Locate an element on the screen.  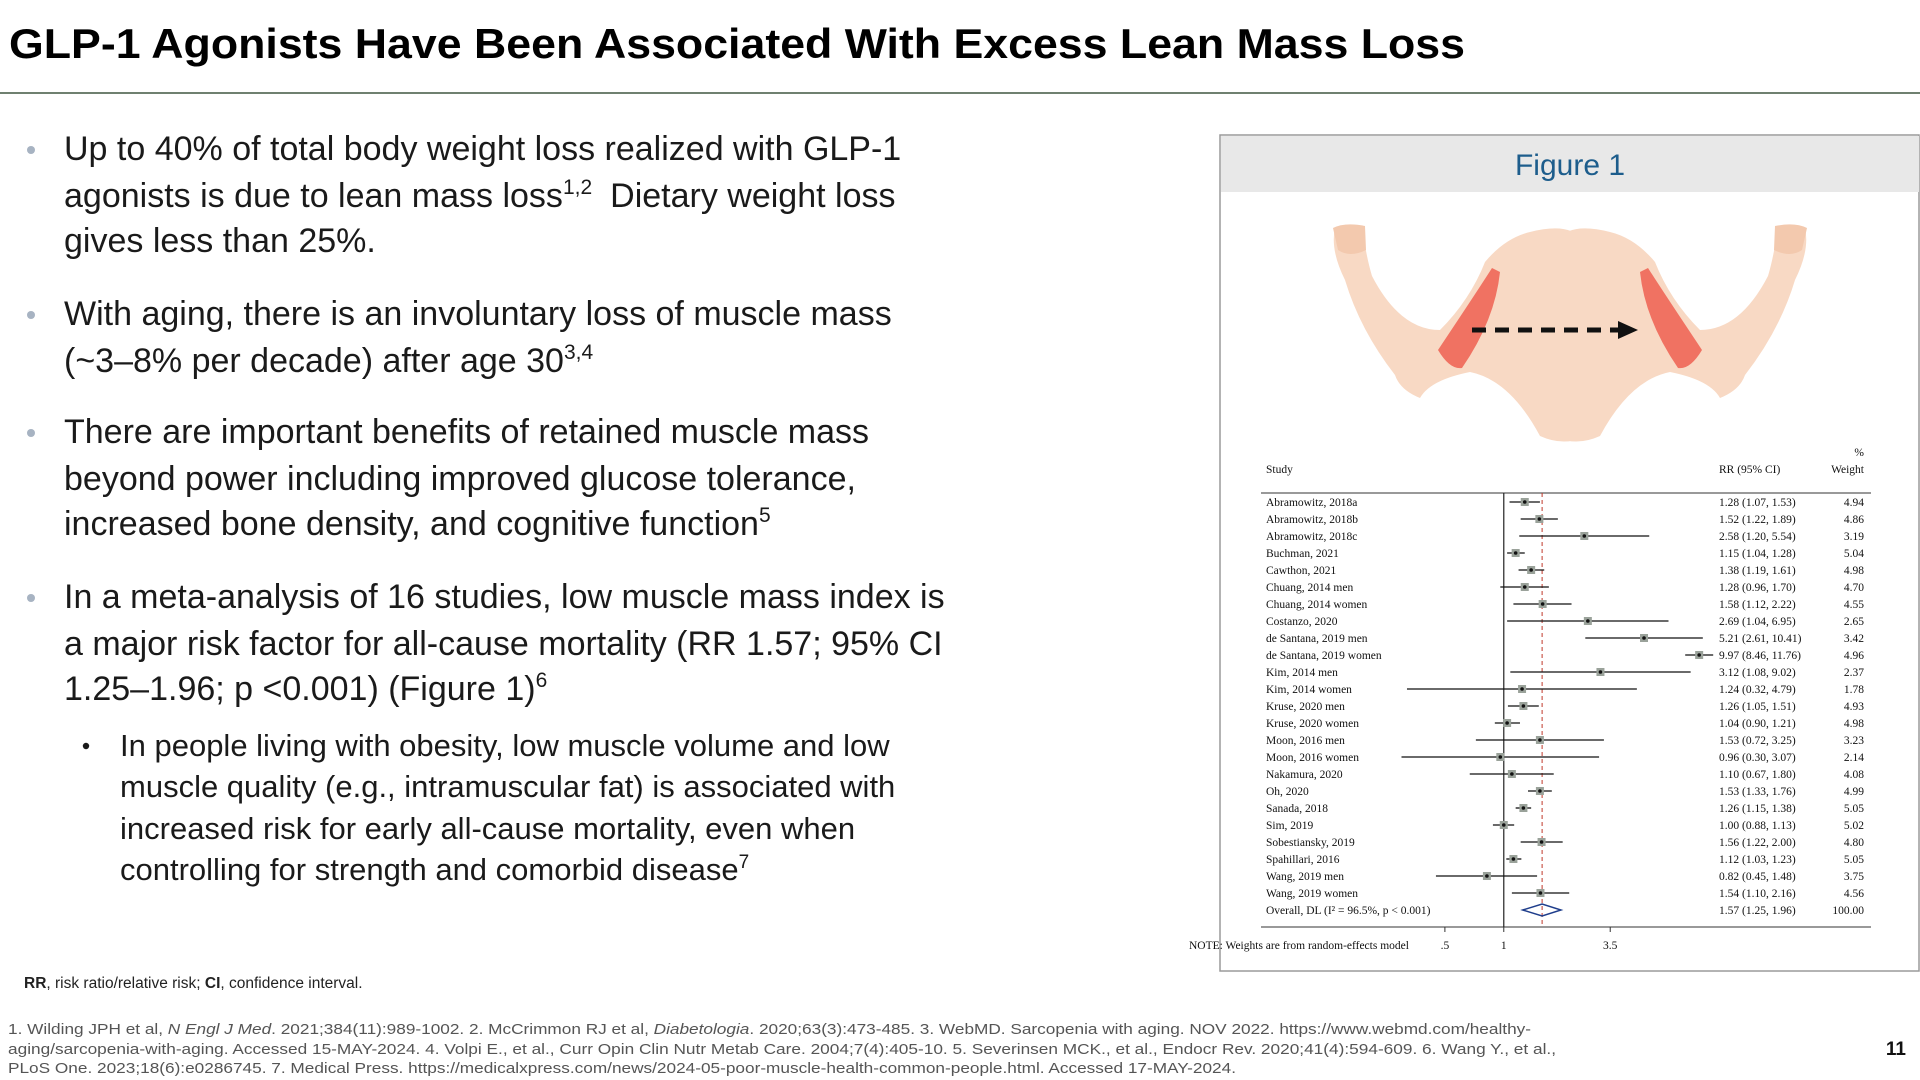
figure-header is located at coordinates (1570, 164).